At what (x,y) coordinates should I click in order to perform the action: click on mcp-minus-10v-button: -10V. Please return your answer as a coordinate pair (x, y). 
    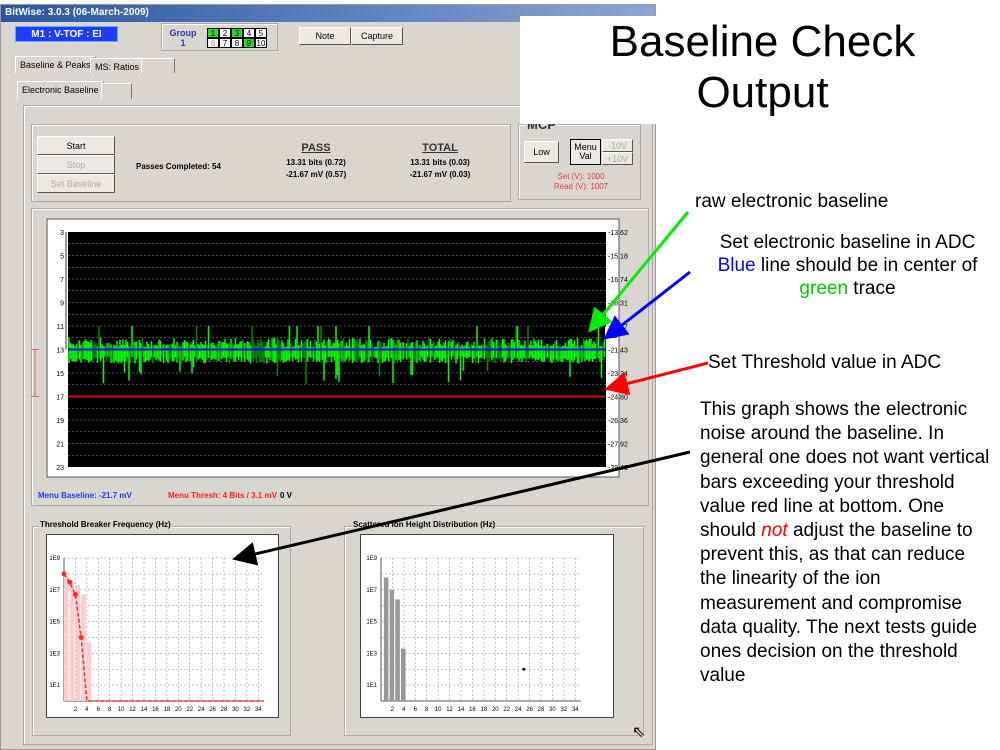
    Looking at the image, I should click on (617, 145).